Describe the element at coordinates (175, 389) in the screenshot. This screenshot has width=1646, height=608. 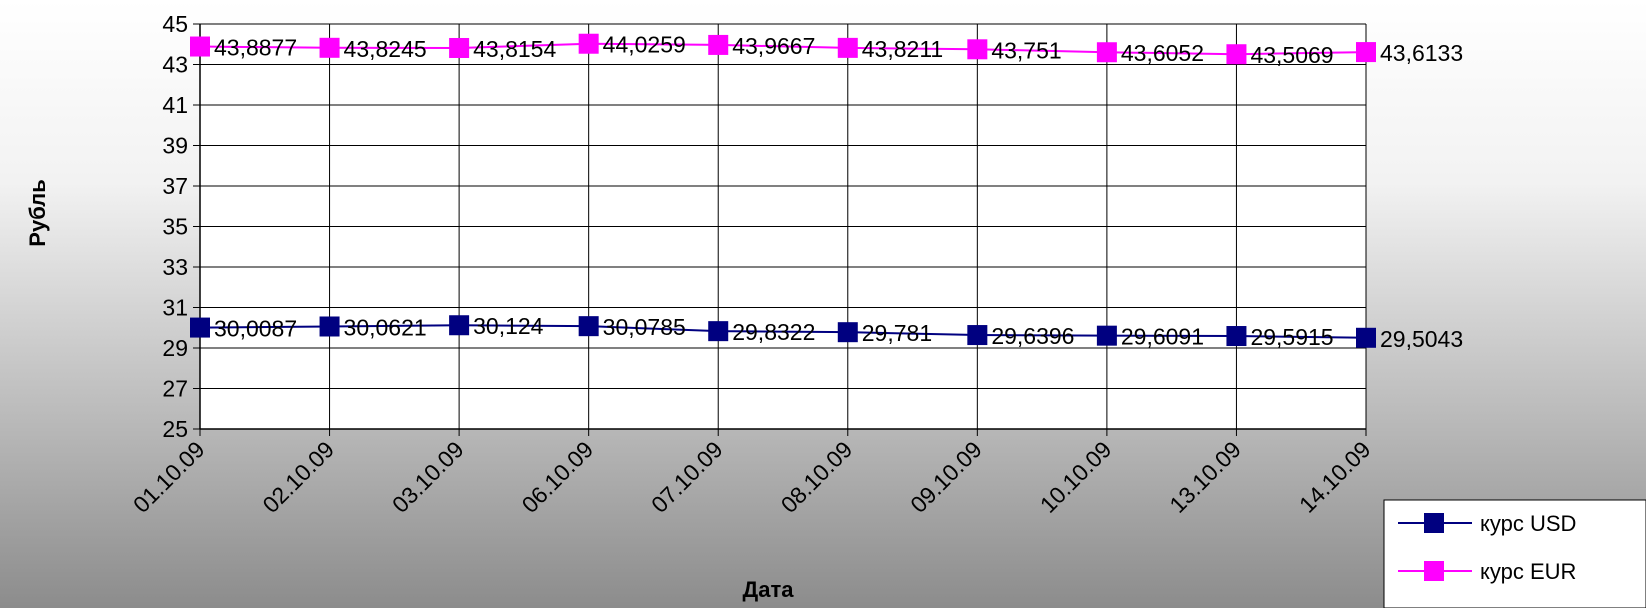
I see `y-tick-label: 27` at that location.